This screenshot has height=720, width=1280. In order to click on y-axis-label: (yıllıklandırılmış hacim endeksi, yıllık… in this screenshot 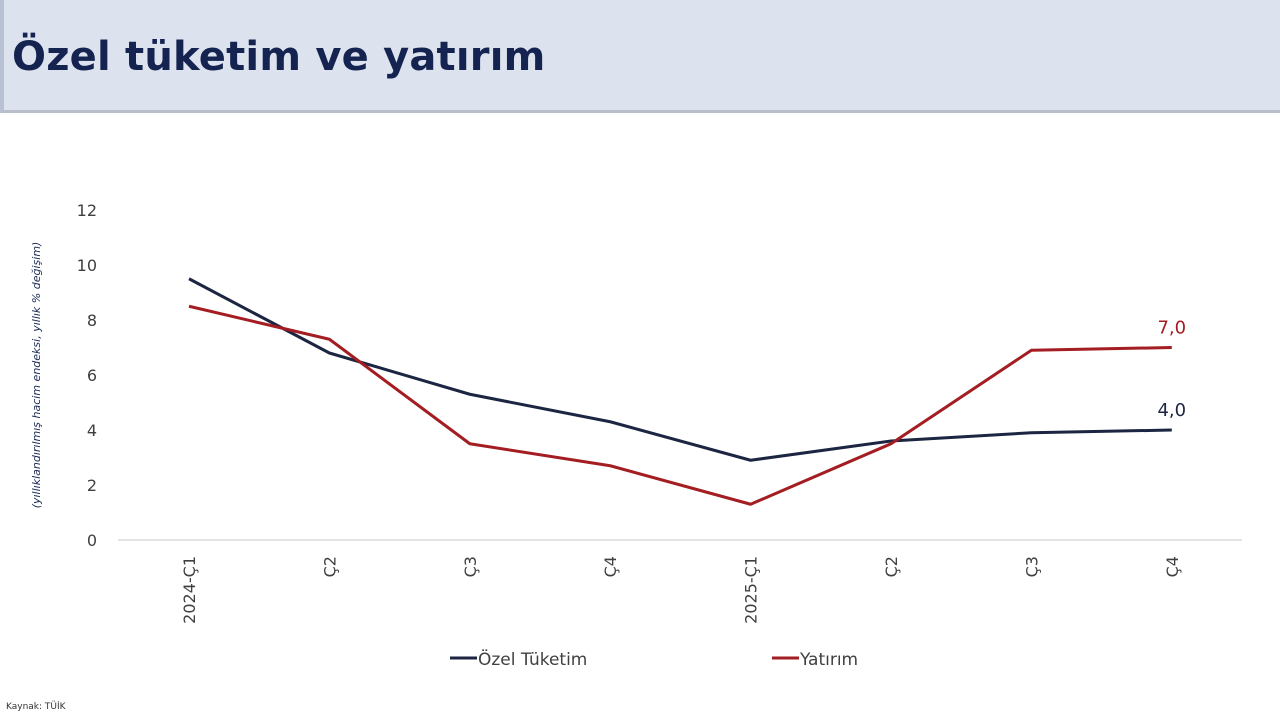, I will do `click(36, 375)`.